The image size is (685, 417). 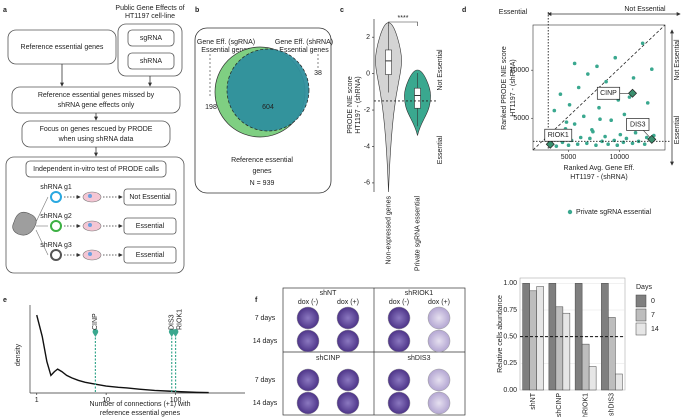 I want to click on top-label: Not Essential, so click(x=645, y=9).